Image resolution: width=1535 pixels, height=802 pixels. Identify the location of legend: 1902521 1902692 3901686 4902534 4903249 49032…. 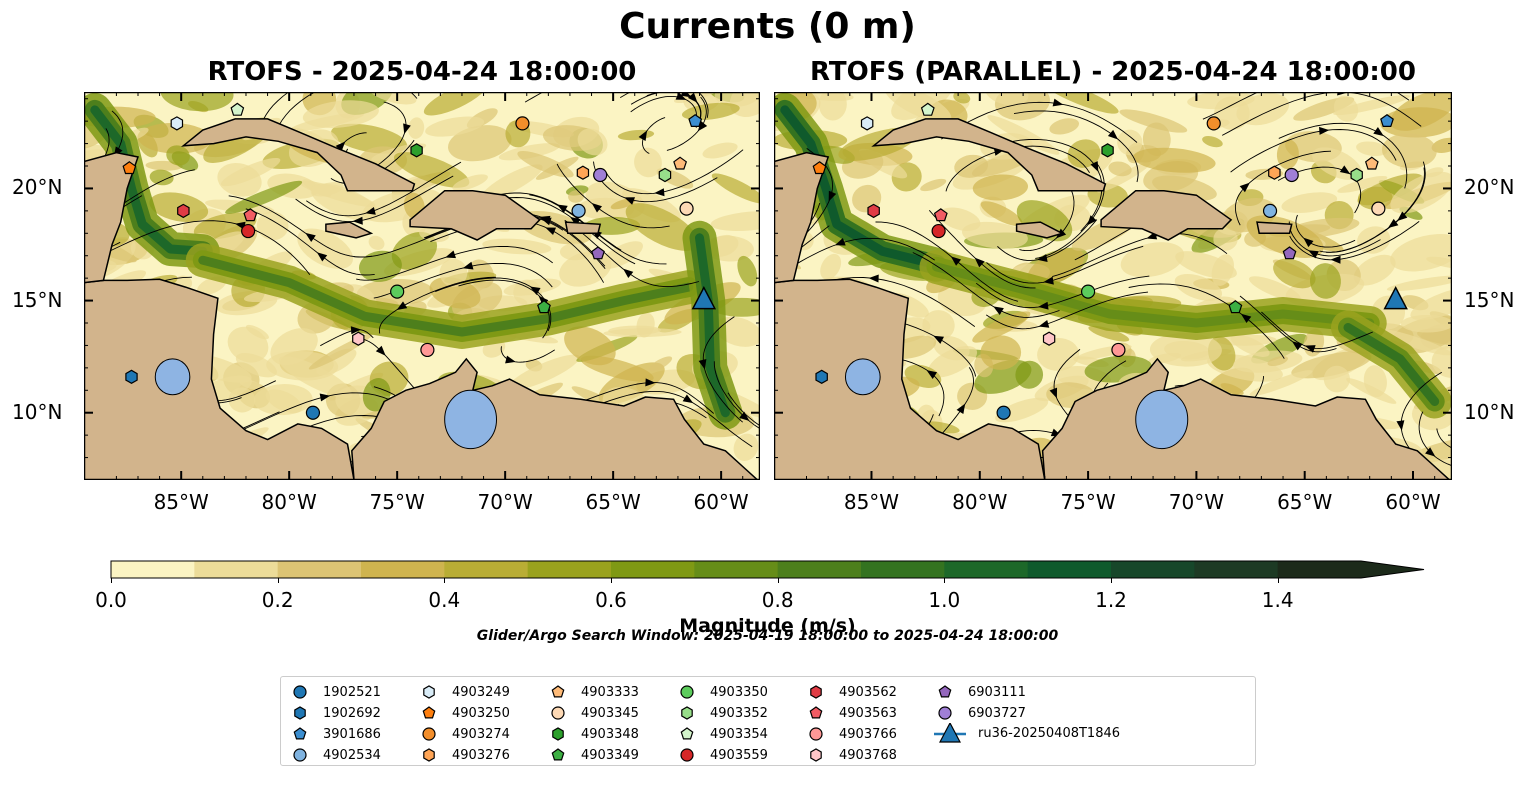
(768, 721).